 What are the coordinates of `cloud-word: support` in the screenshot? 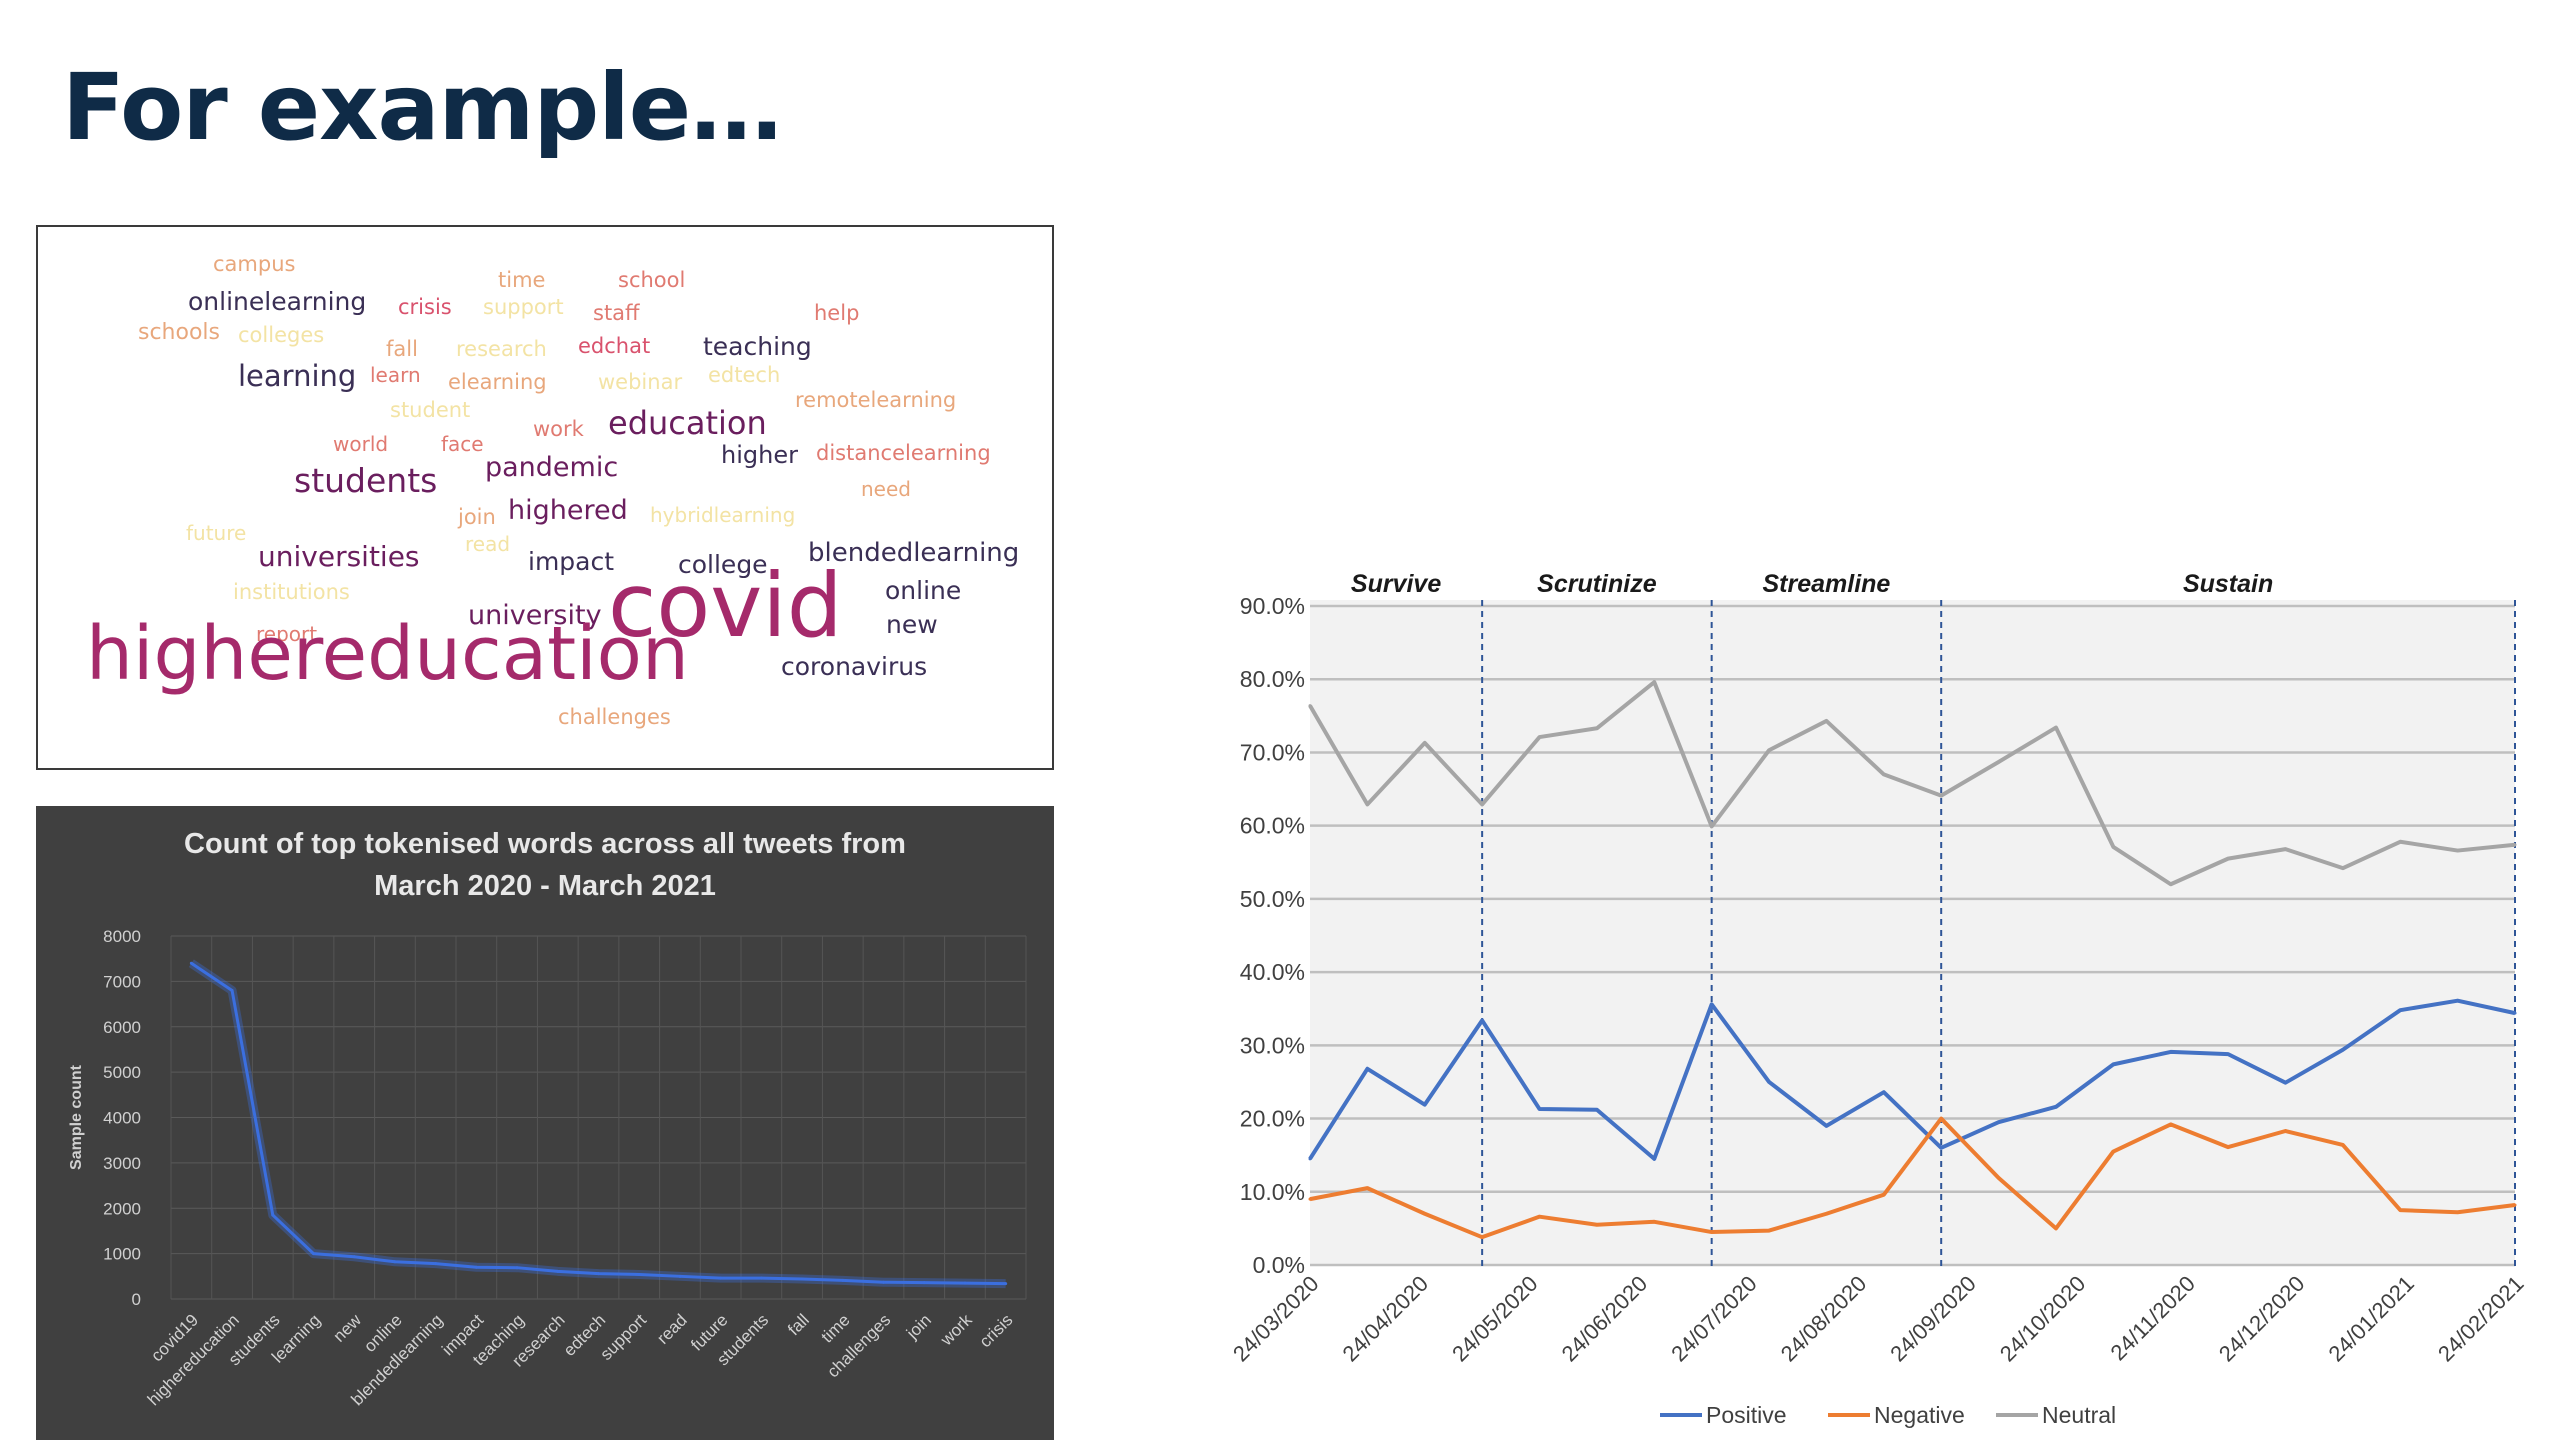 It's located at (523, 307).